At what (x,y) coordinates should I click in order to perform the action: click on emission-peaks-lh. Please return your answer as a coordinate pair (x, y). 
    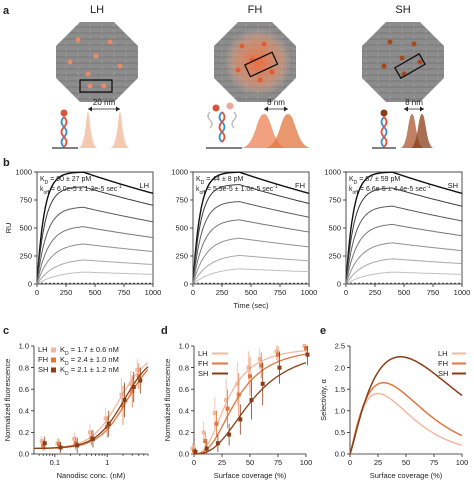
    Looking at the image, I should click on (104, 130).